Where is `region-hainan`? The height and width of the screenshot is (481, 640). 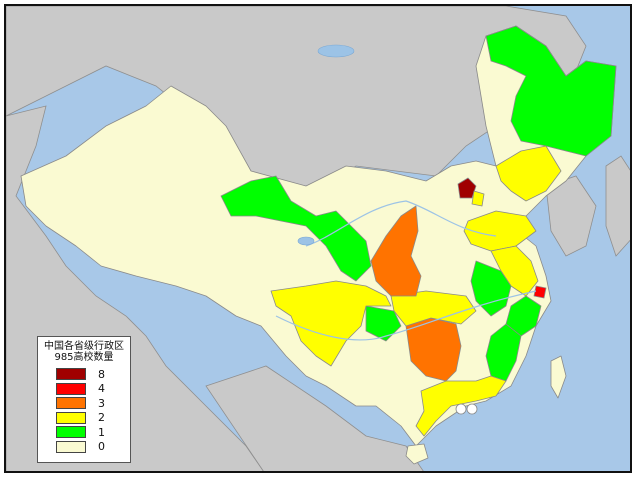 region-hainan is located at coordinates (417, 454).